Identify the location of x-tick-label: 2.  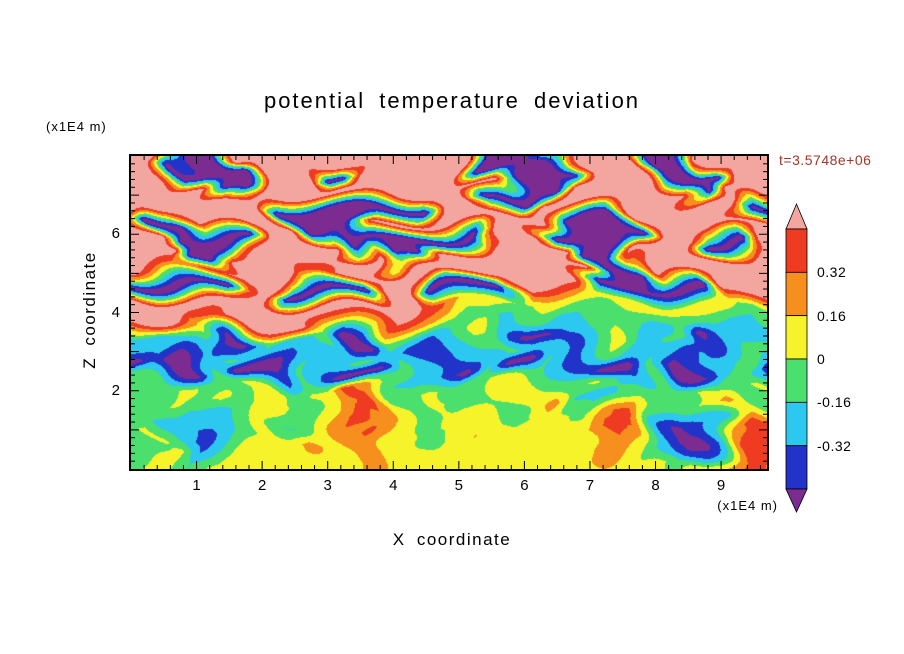
(262, 485).